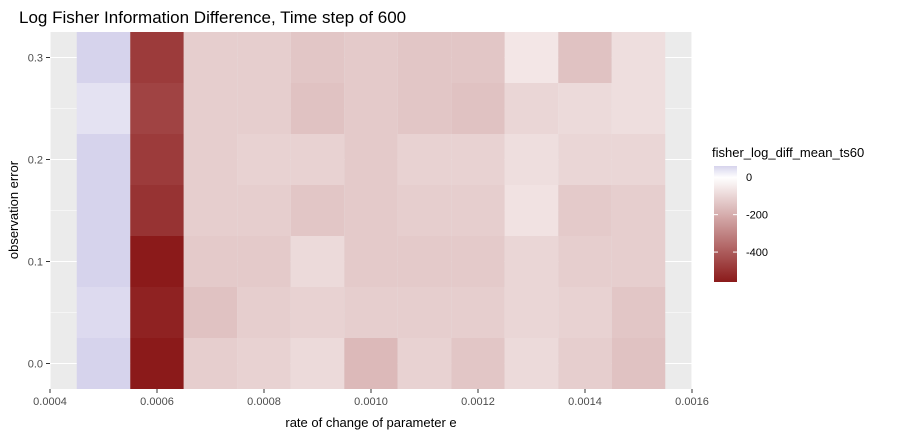 The width and height of the screenshot is (900, 436). I want to click on legend-title: fisher_log_diff_mean_ts60, so click(788, 152).